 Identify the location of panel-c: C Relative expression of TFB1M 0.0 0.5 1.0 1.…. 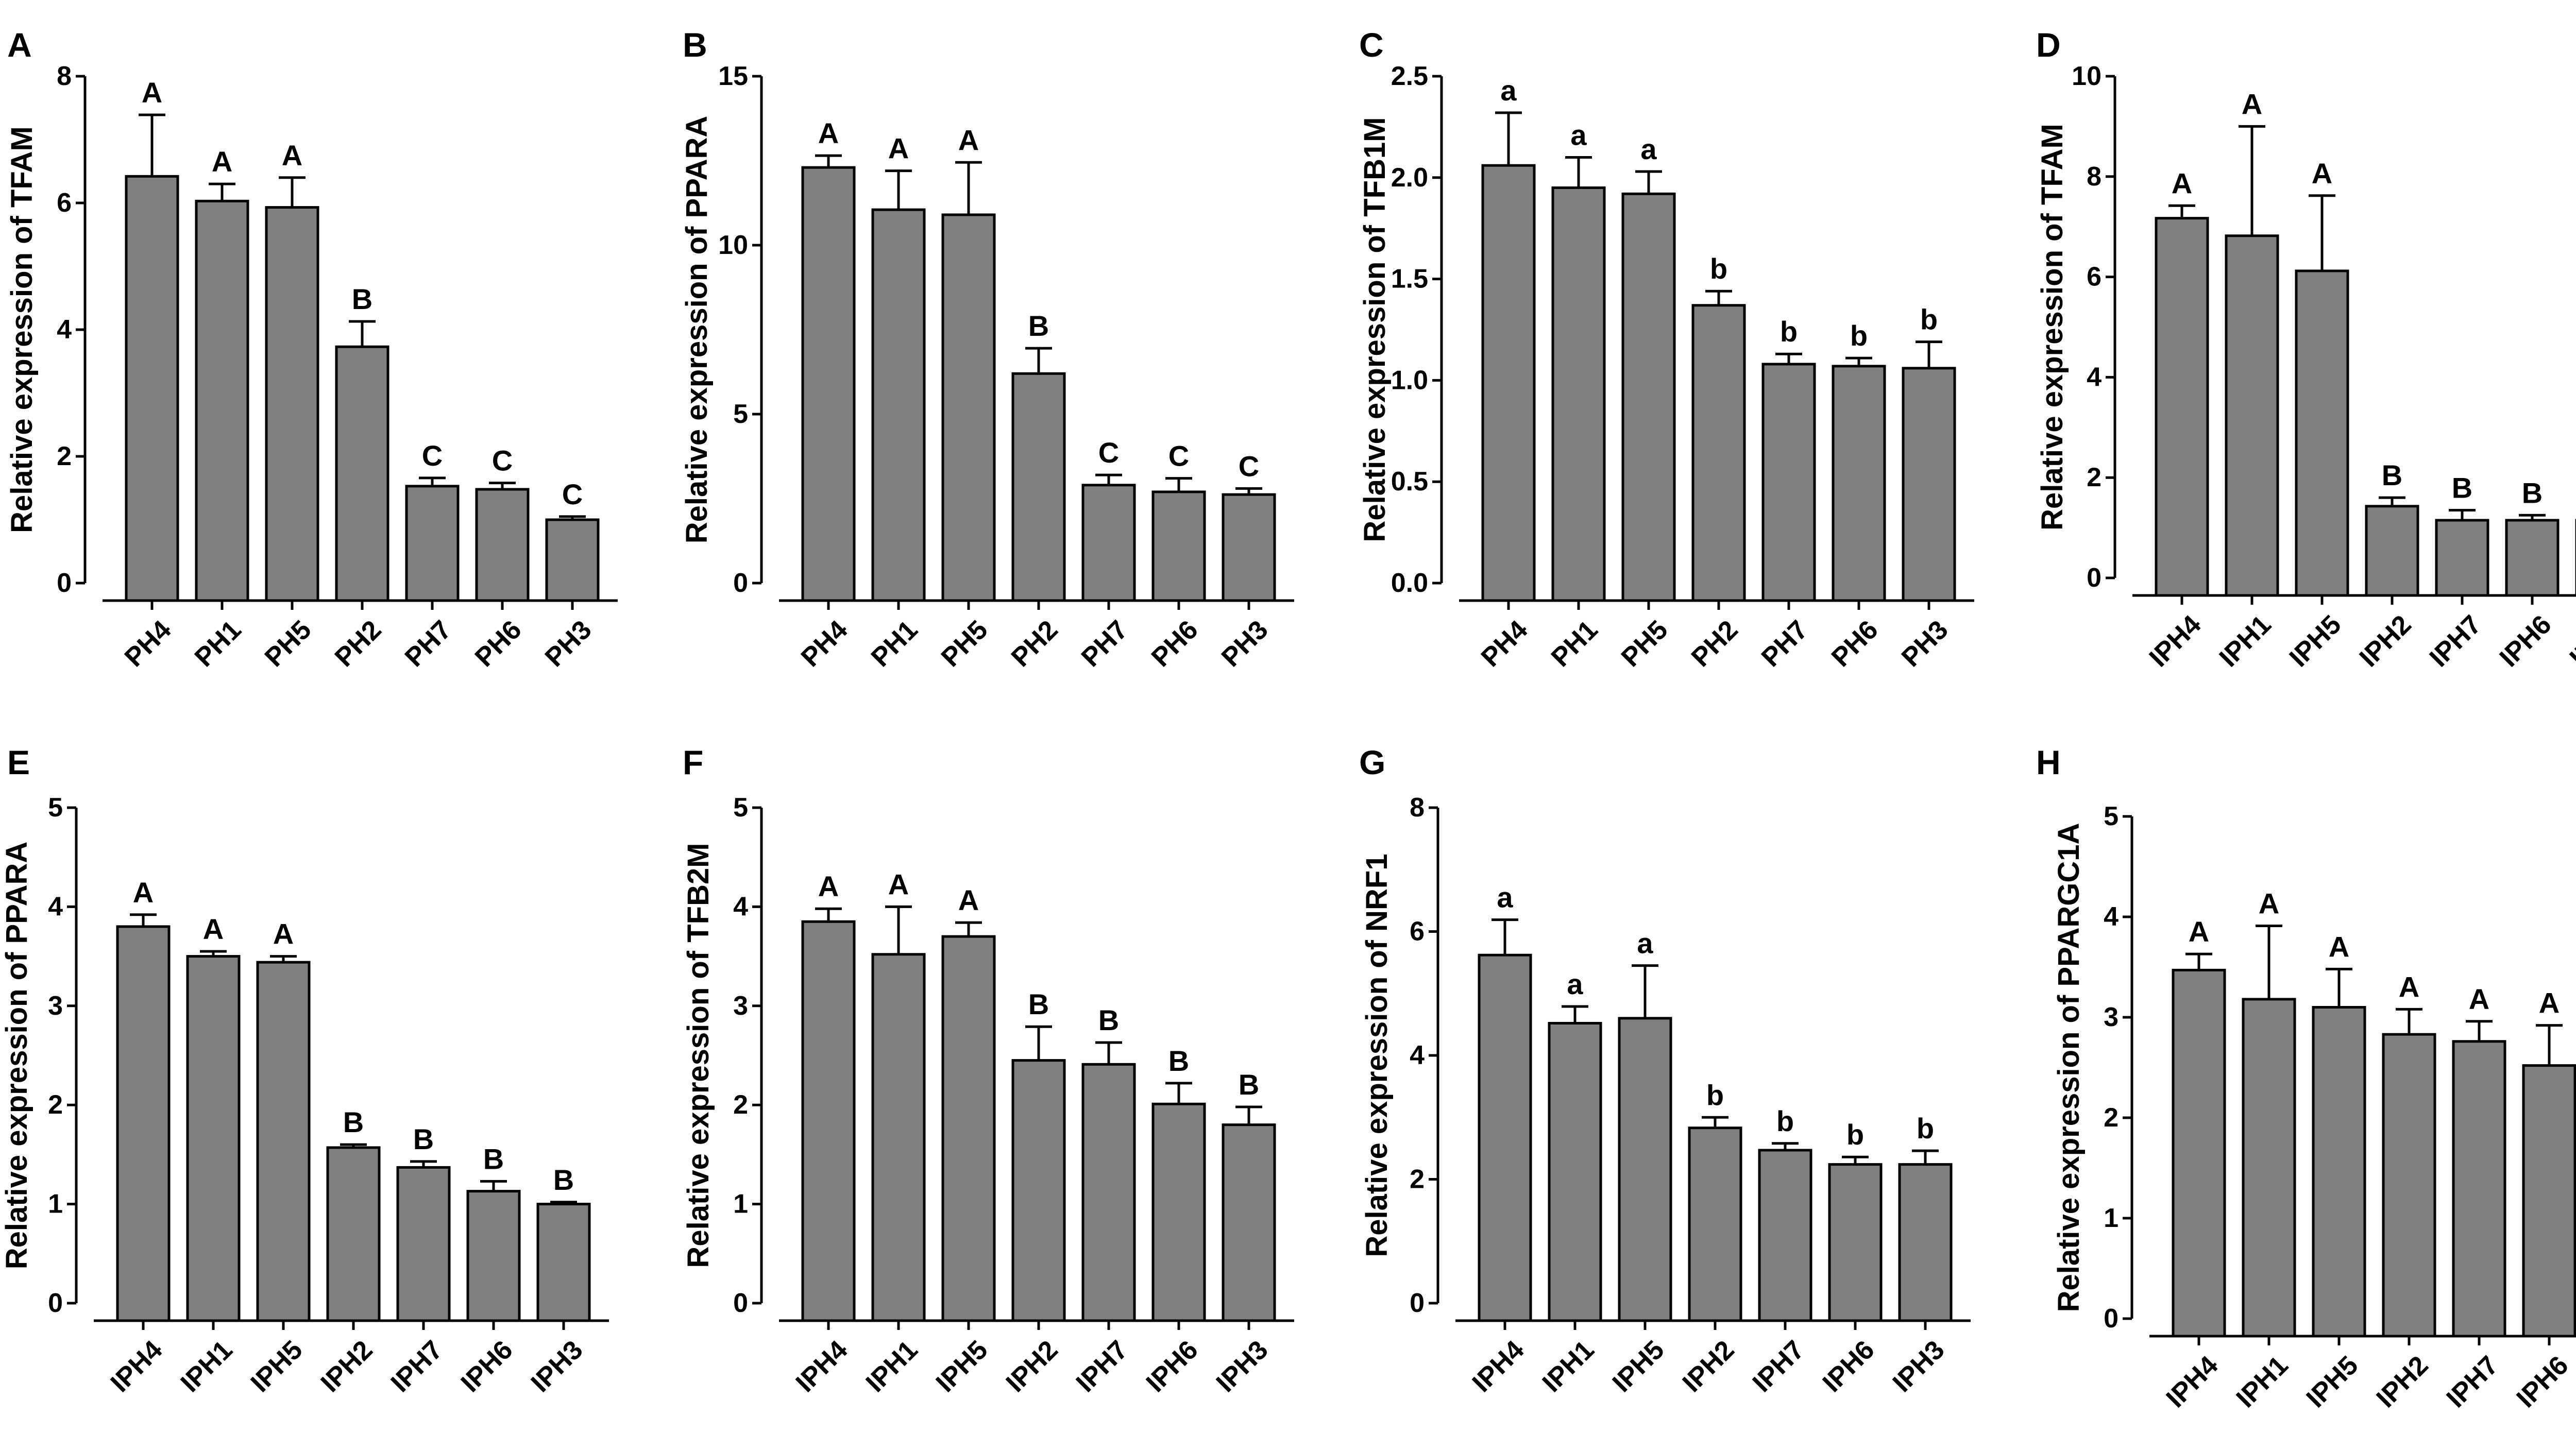
(1666, 349).